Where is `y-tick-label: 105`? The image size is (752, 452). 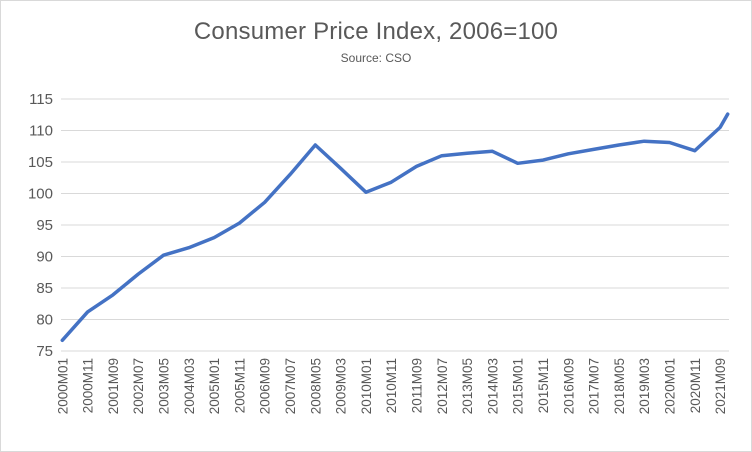 y-tick-label: 105 is located at coordinates (40, 162).